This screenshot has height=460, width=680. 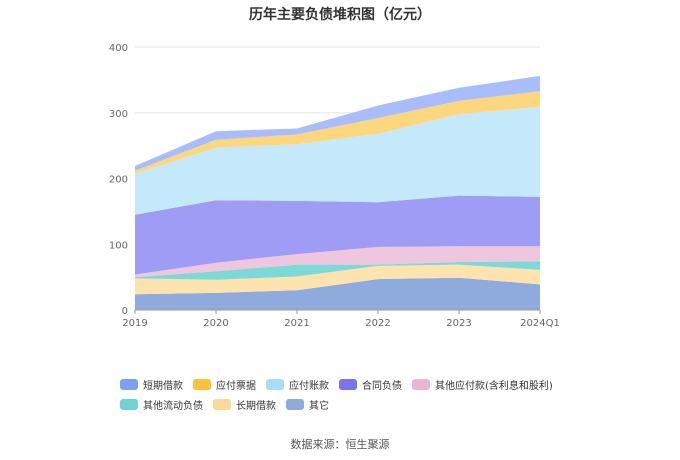 What do you see at coordinates (118, 180) in the screenshot?
I see `y-tick-label: 200` at bounding box center [118, 180].